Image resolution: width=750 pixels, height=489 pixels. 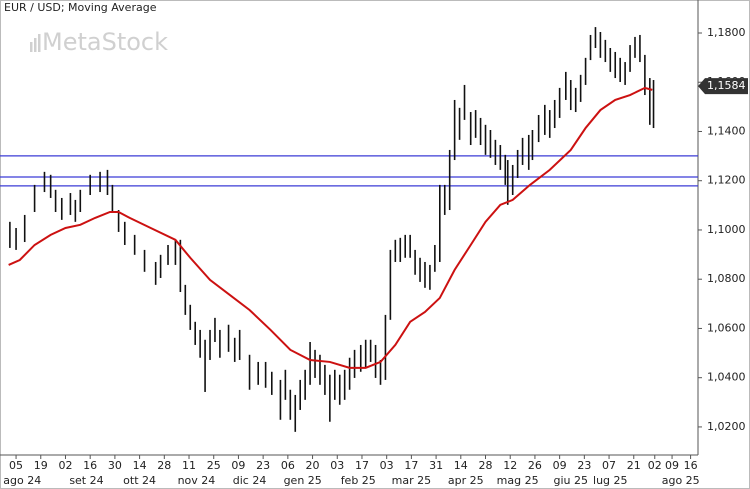 What do you see at coordinates (16, 465) in the screenshot?
I see `x-tick-label: 05` at bounding box center [16, 465].